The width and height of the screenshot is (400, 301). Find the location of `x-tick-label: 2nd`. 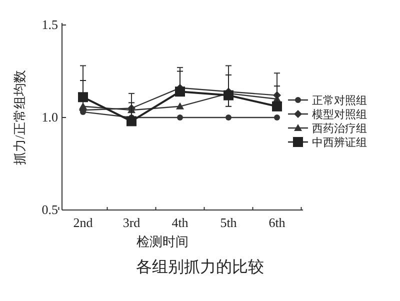

x-tick-label: 2nd is located at coordinates (83, 222).